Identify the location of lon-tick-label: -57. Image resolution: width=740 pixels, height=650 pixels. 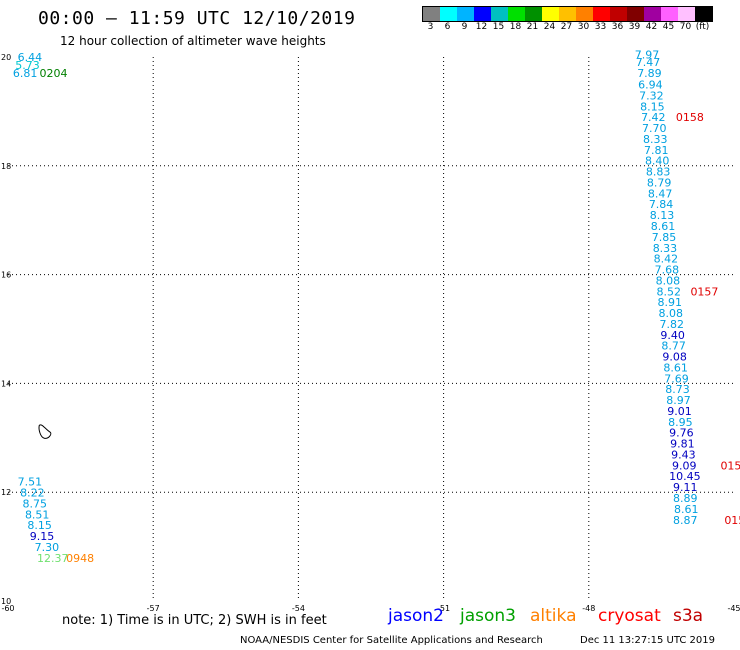
(153, 608).